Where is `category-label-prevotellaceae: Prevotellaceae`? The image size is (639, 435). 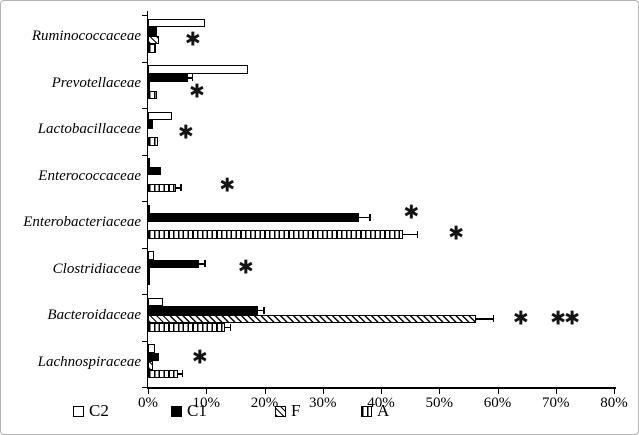
category-label-prevotellaceae: Prevotellaceae is located at coordinates (96, 82).